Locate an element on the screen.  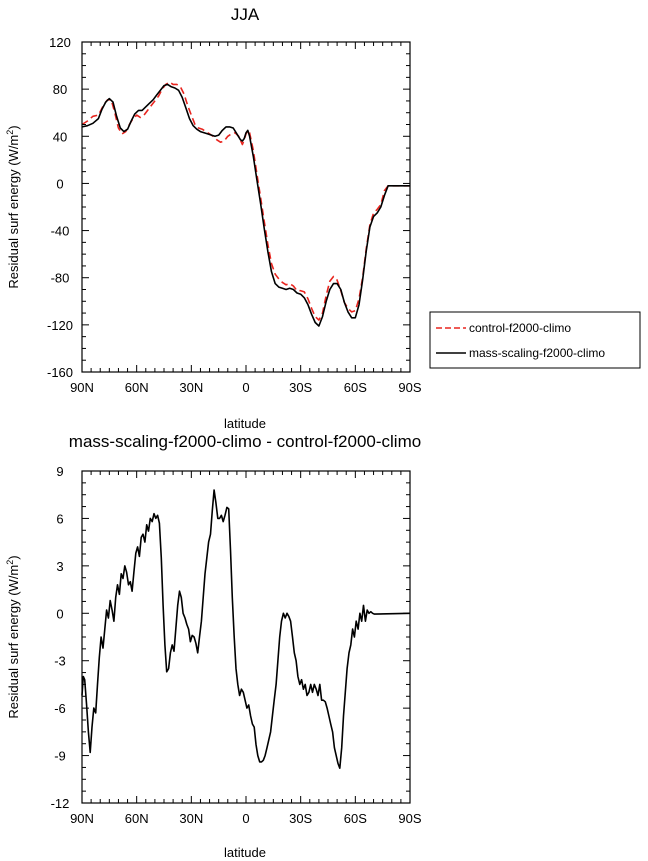
bottom-y-tick-label: 6 is located at coordinates (59, 518).